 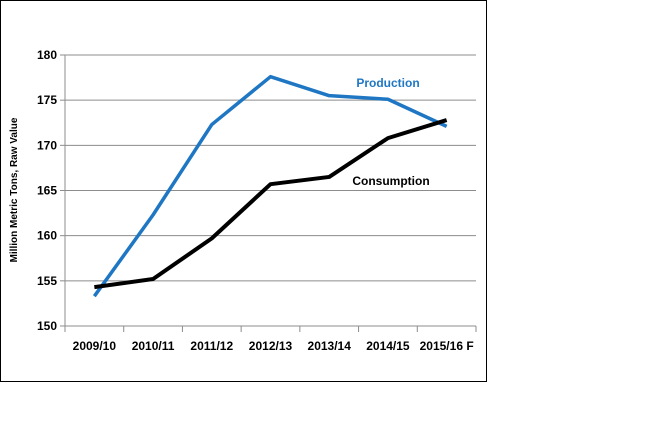 I want to click on x-tick-label: 2012/13, so click(x=271, y=346).